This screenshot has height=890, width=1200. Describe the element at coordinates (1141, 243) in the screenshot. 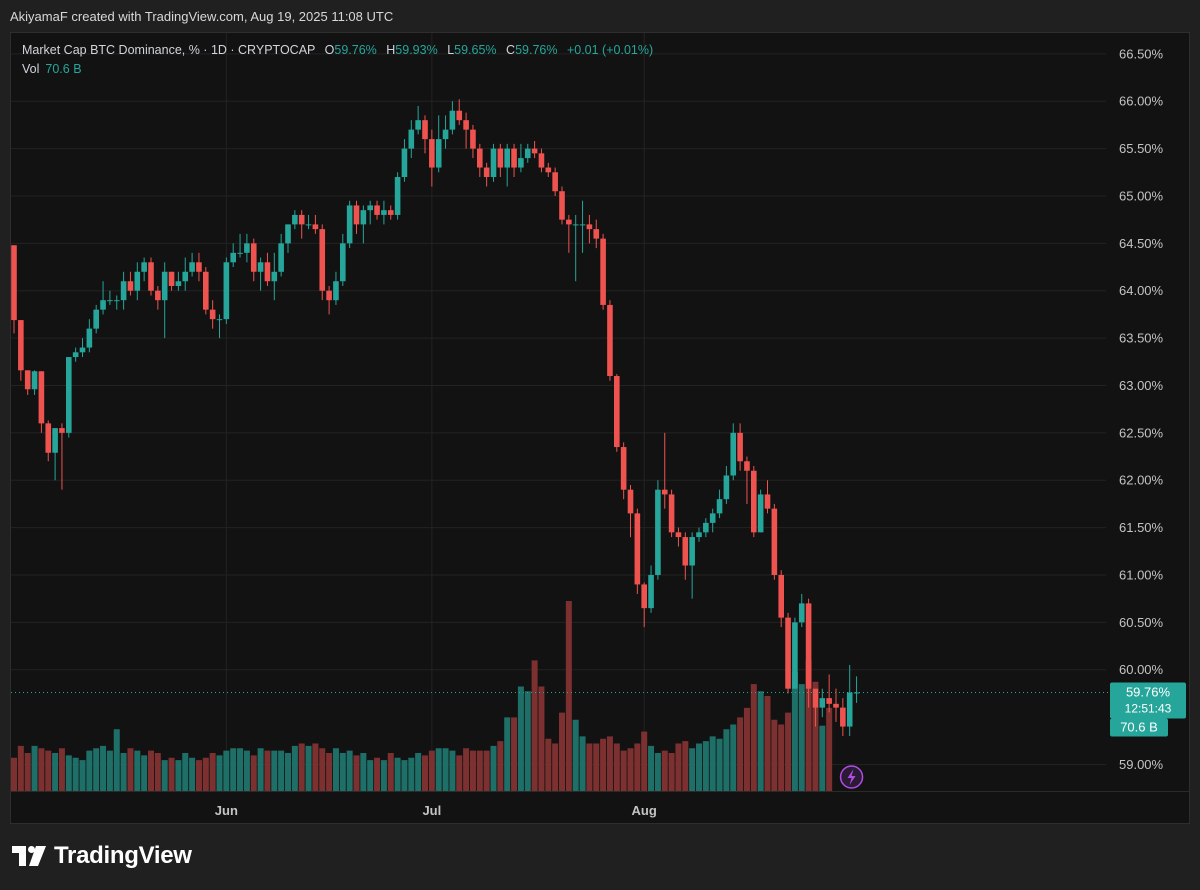

I see `y-tick-label: 64.50%` at that location.